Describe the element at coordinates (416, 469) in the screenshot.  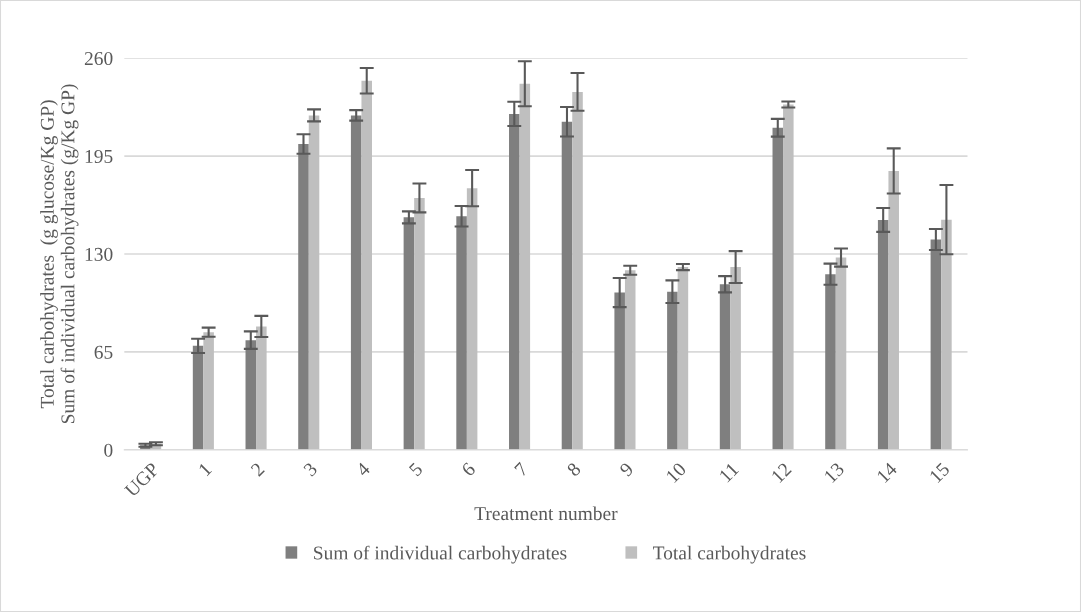
I see `x-tick-label: 5` at that location.